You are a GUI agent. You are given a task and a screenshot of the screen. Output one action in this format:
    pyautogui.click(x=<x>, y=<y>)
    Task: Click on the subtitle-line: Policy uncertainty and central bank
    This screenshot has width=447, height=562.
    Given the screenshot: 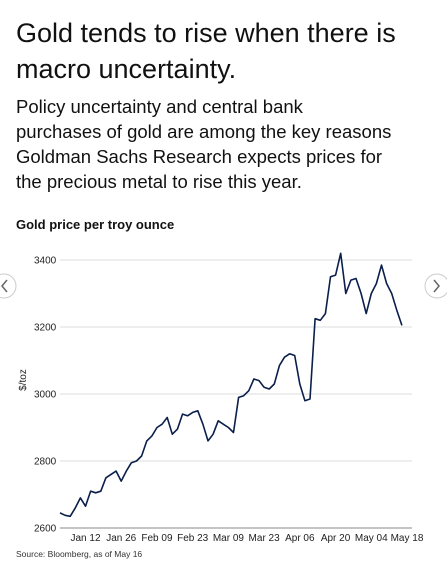 What is the action you would take?
    pyautogui.click(x=160, y=106)
    